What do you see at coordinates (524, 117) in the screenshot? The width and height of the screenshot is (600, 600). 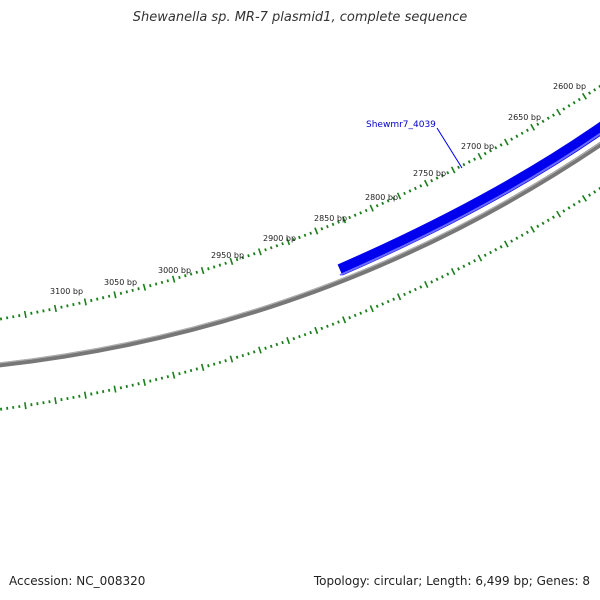 I see `scale-label: 2650 bp` at bounding box center [524, 117].